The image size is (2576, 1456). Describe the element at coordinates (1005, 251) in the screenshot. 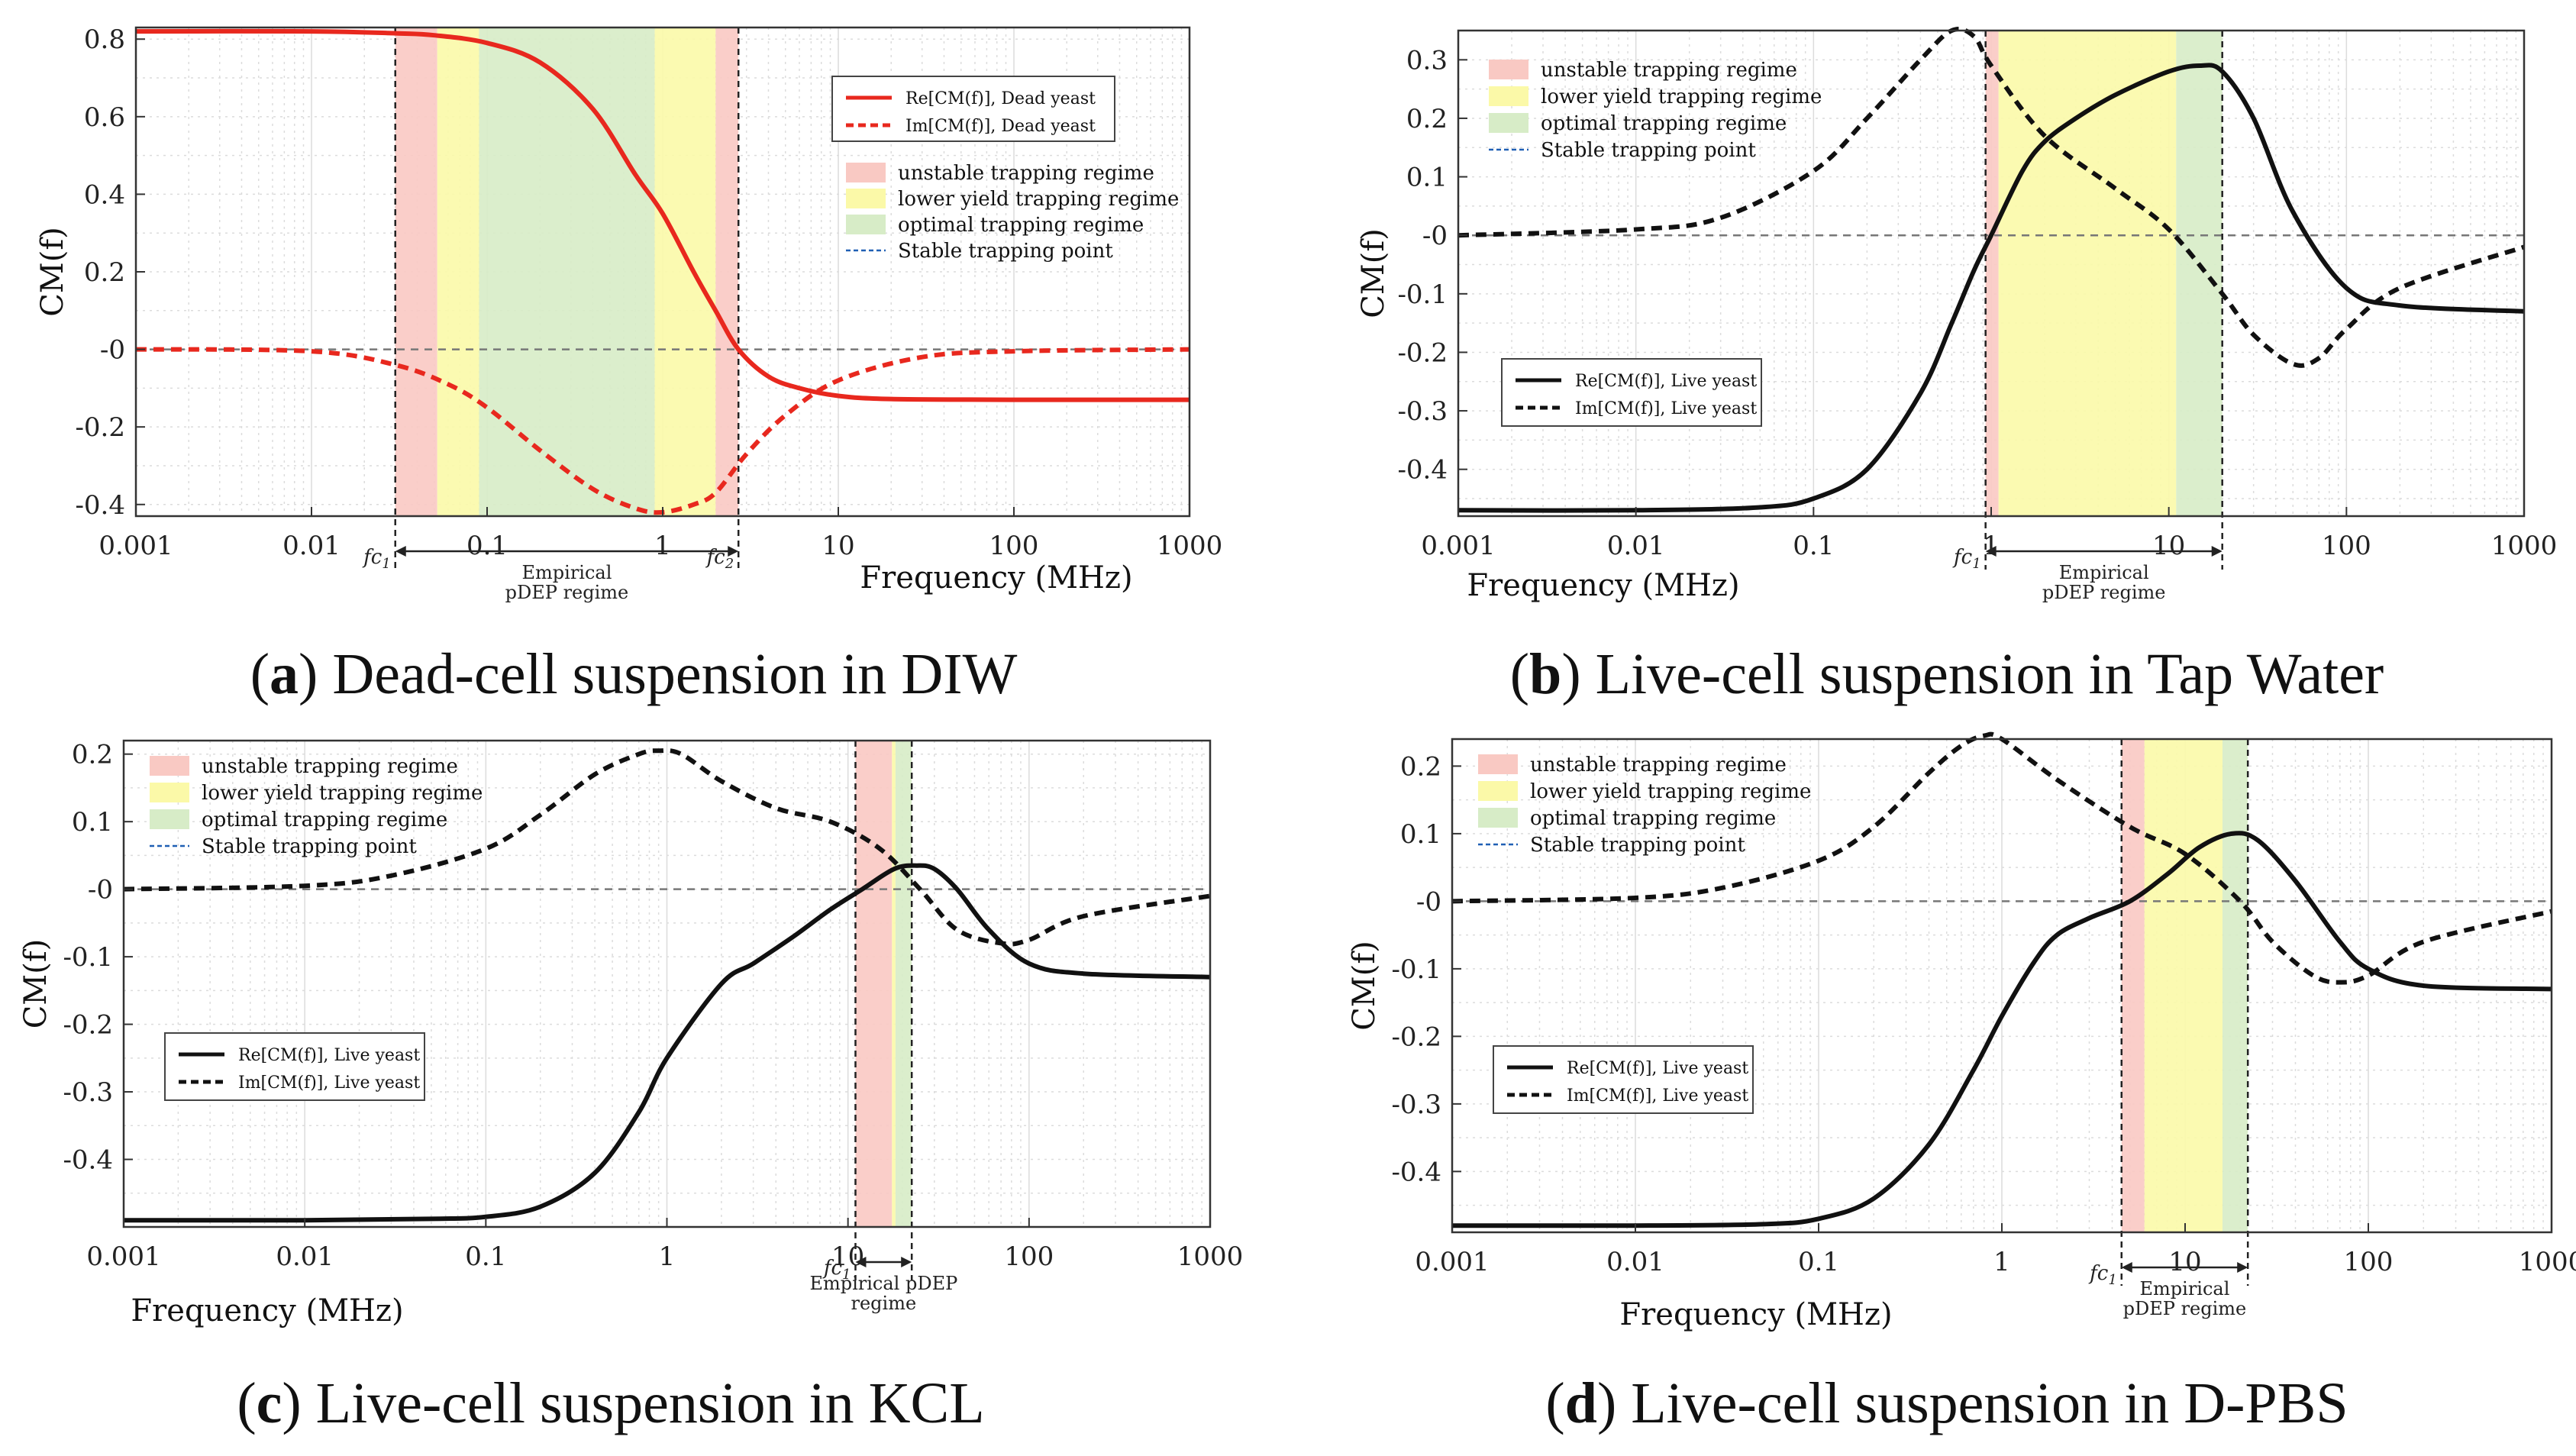

I see `legend-text: Stable trapping point` at that location.